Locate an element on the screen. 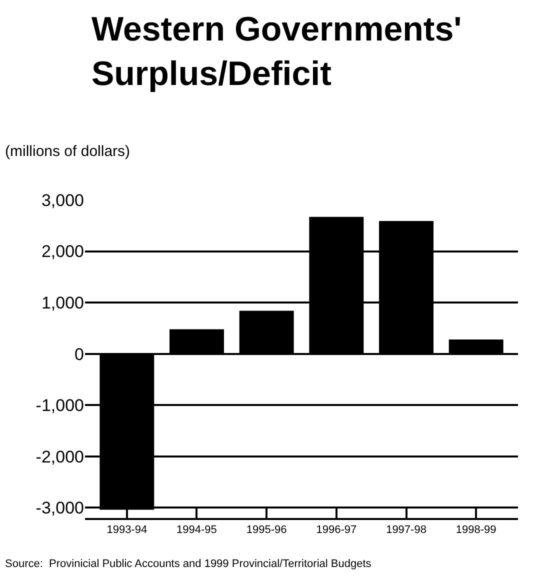 Image resolution: width=544 pixels, height=580 pixels. y-tick-label: -1,000 is located at coordinates (60, 406).